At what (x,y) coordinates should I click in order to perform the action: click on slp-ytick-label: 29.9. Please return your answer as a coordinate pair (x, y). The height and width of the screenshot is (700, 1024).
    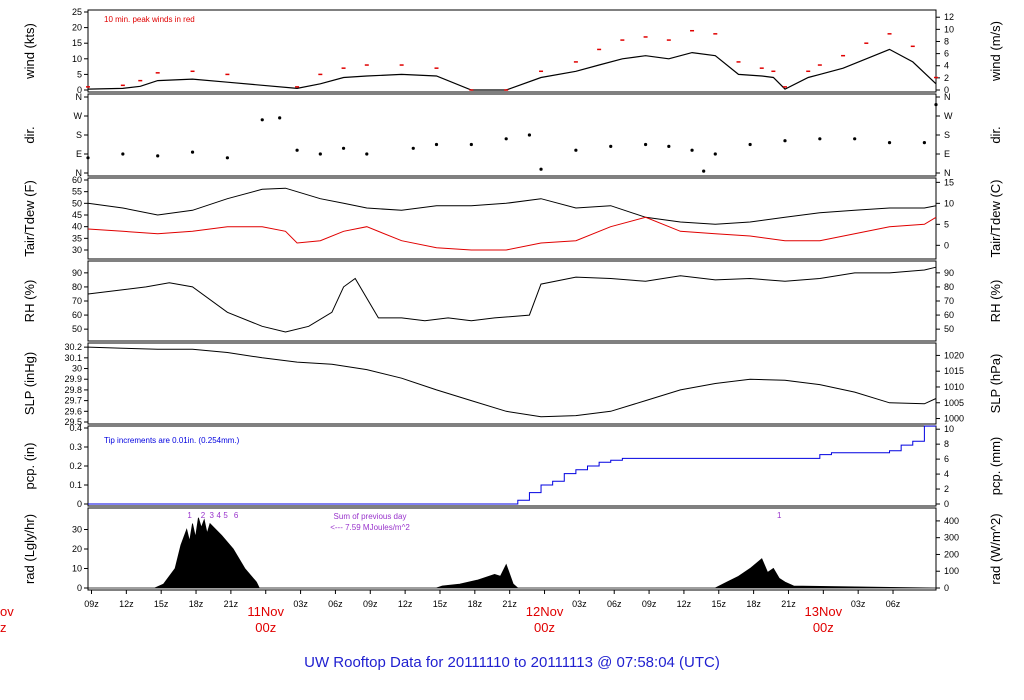
    Looking at the image, I should click on (73, 379).